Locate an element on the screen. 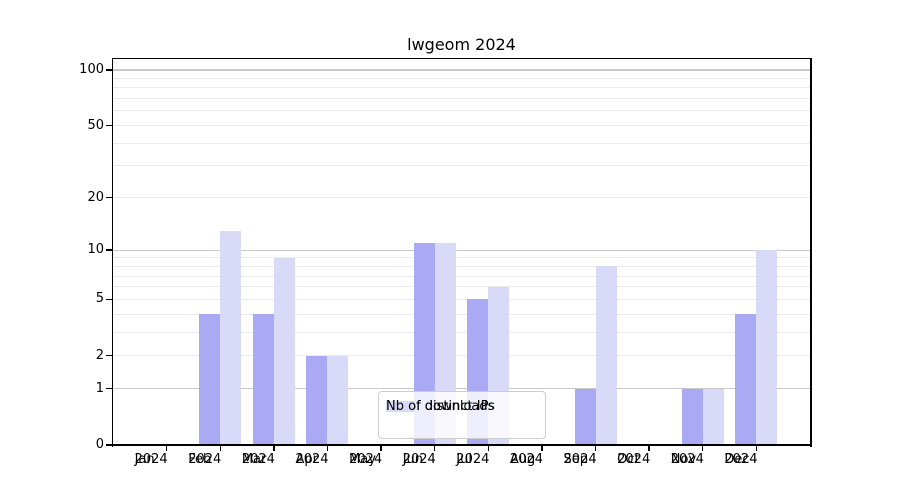  chart-title: lwgeom 2024 is located at coordinates (461, 44).